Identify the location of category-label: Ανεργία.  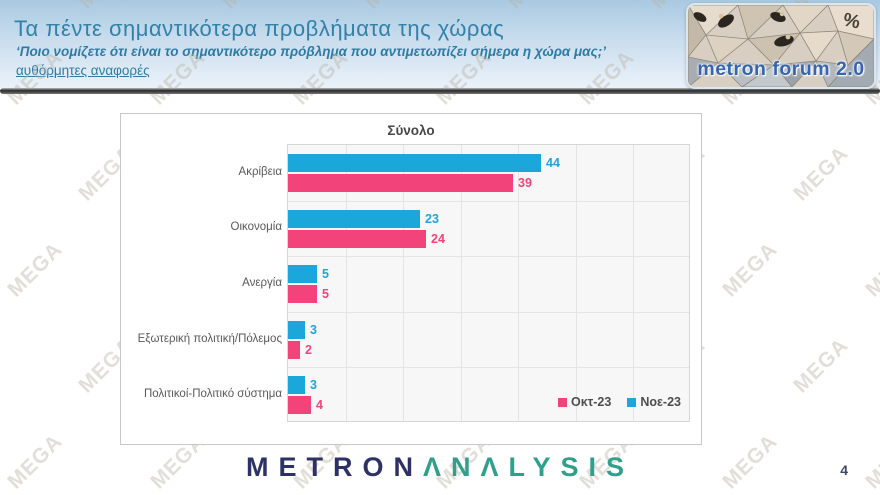
(262, 282).